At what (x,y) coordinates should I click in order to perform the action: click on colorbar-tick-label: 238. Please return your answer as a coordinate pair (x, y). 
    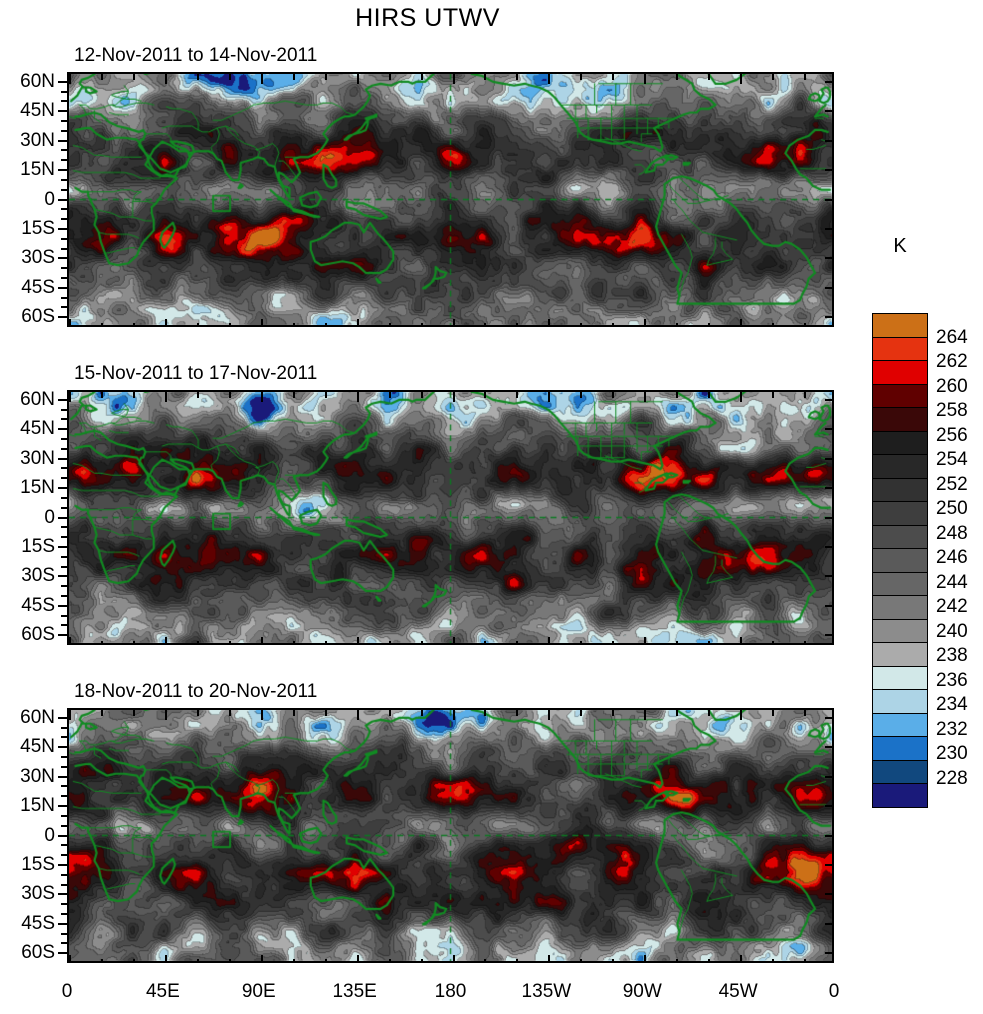
    Looking at the image, I should click on (952, 656).